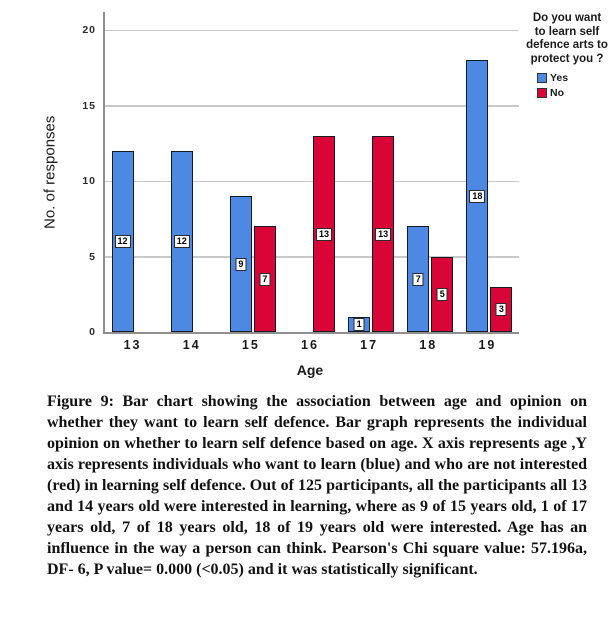 This screenshot has height=625, width=610. Describe the element at coordinates (241, 265) in the screenshot. I see `bar-value-label: 9` at that location.